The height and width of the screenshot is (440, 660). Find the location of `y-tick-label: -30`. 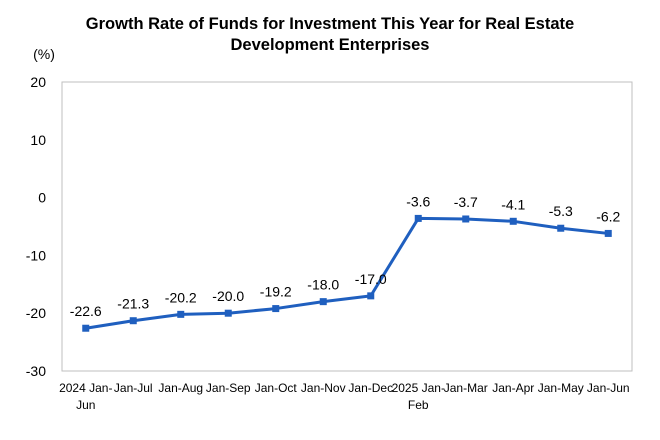

y-tick-label: -30 is located at coordinates (36, 371).